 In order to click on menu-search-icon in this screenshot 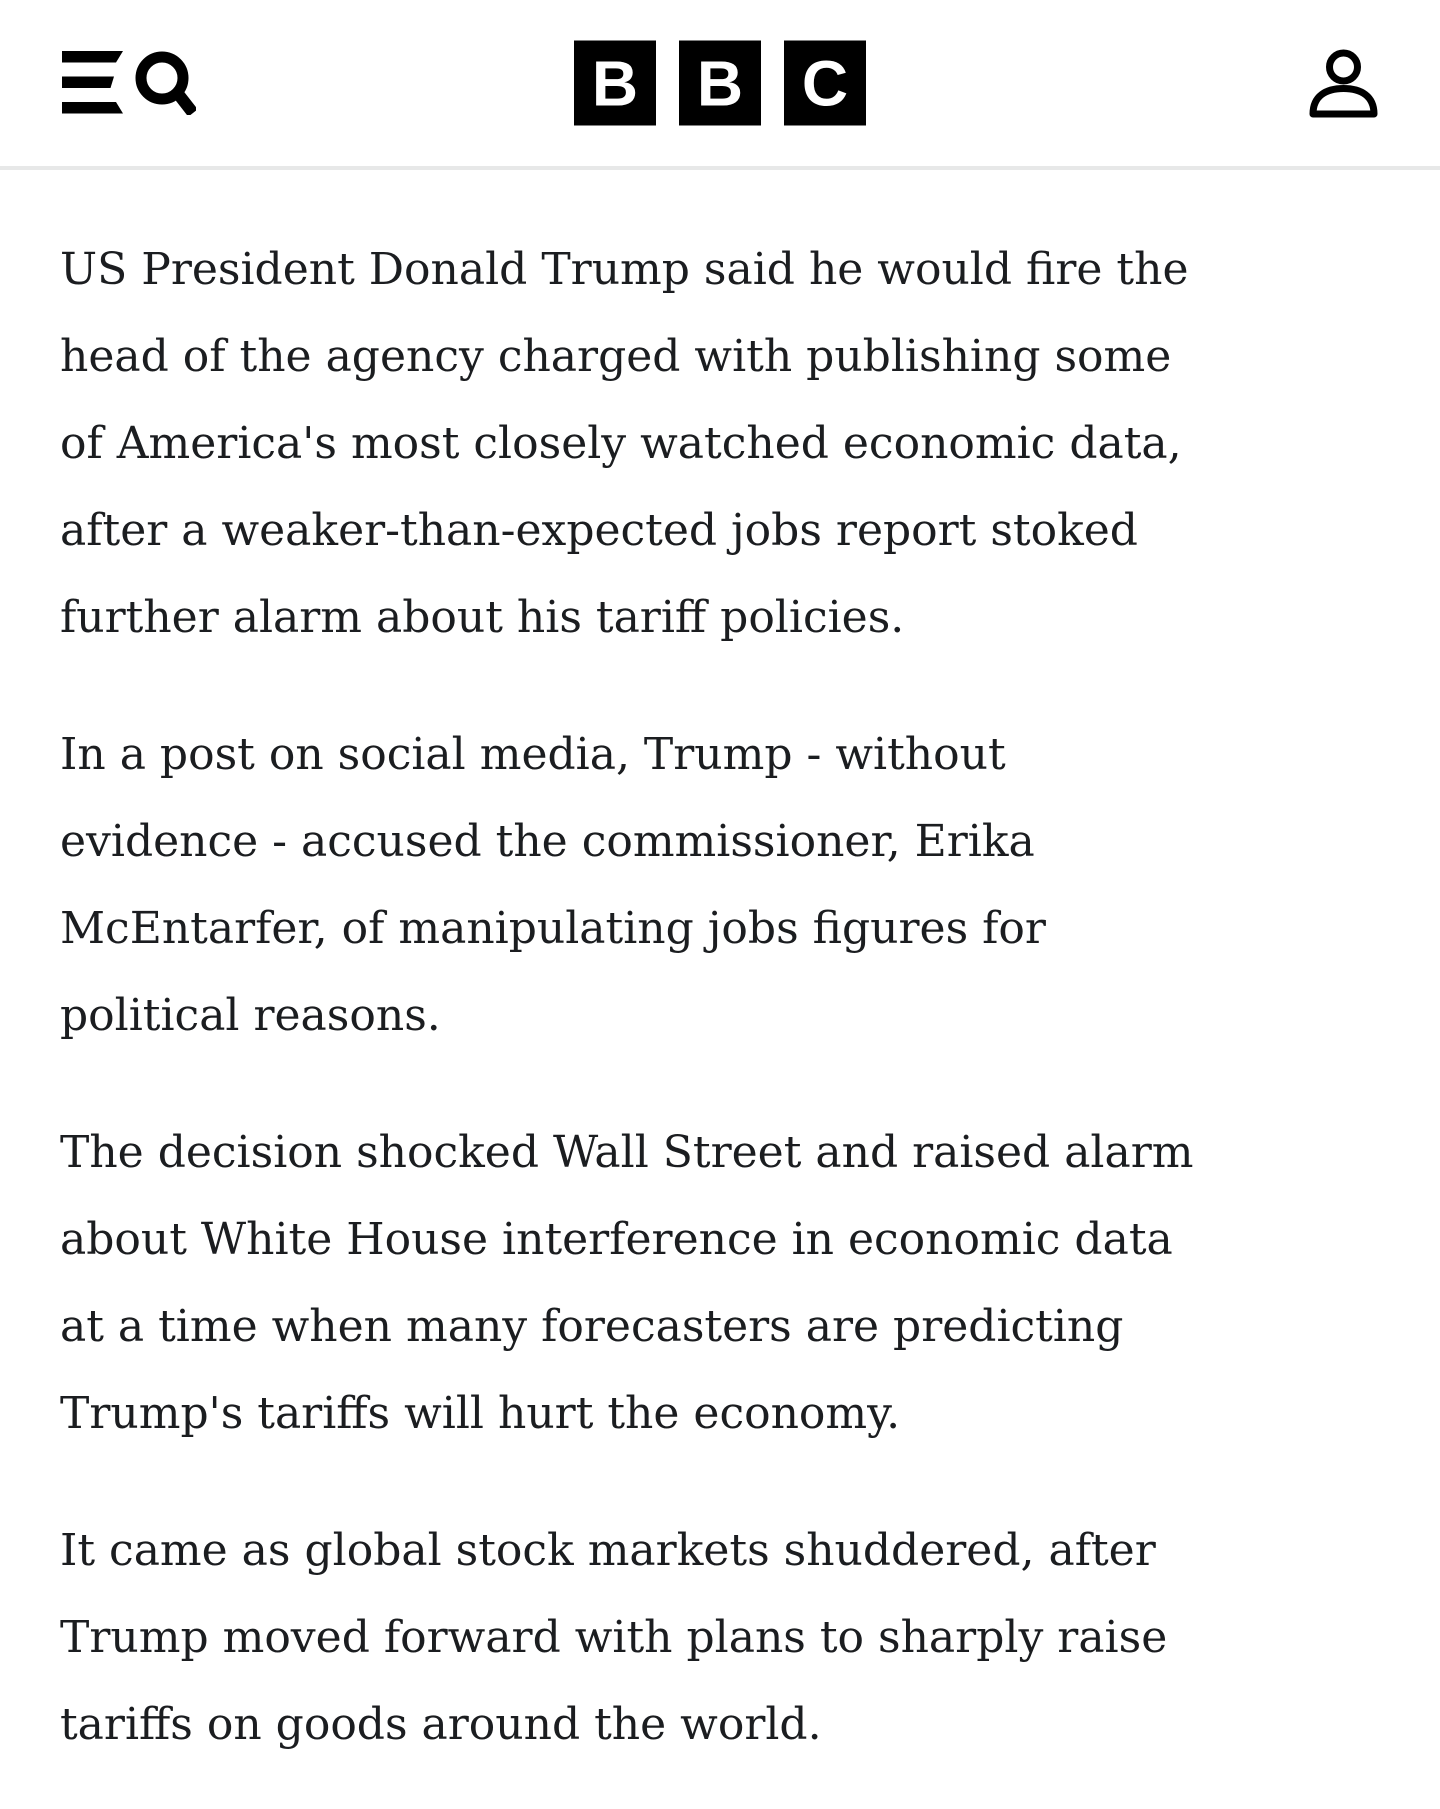, I will do `click(129, 83)`.